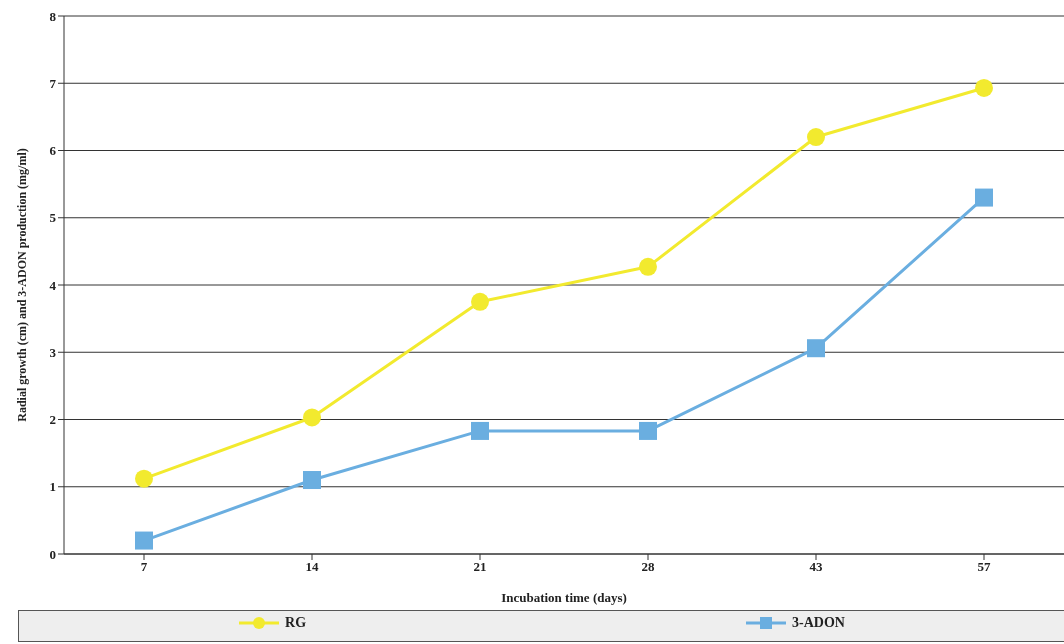 This screenshot has width=1064, height=644. What do you see at coordinates (53, 151) in the screenshot?
I see `y-tick-label: 6` at bounding box center [53, 151].